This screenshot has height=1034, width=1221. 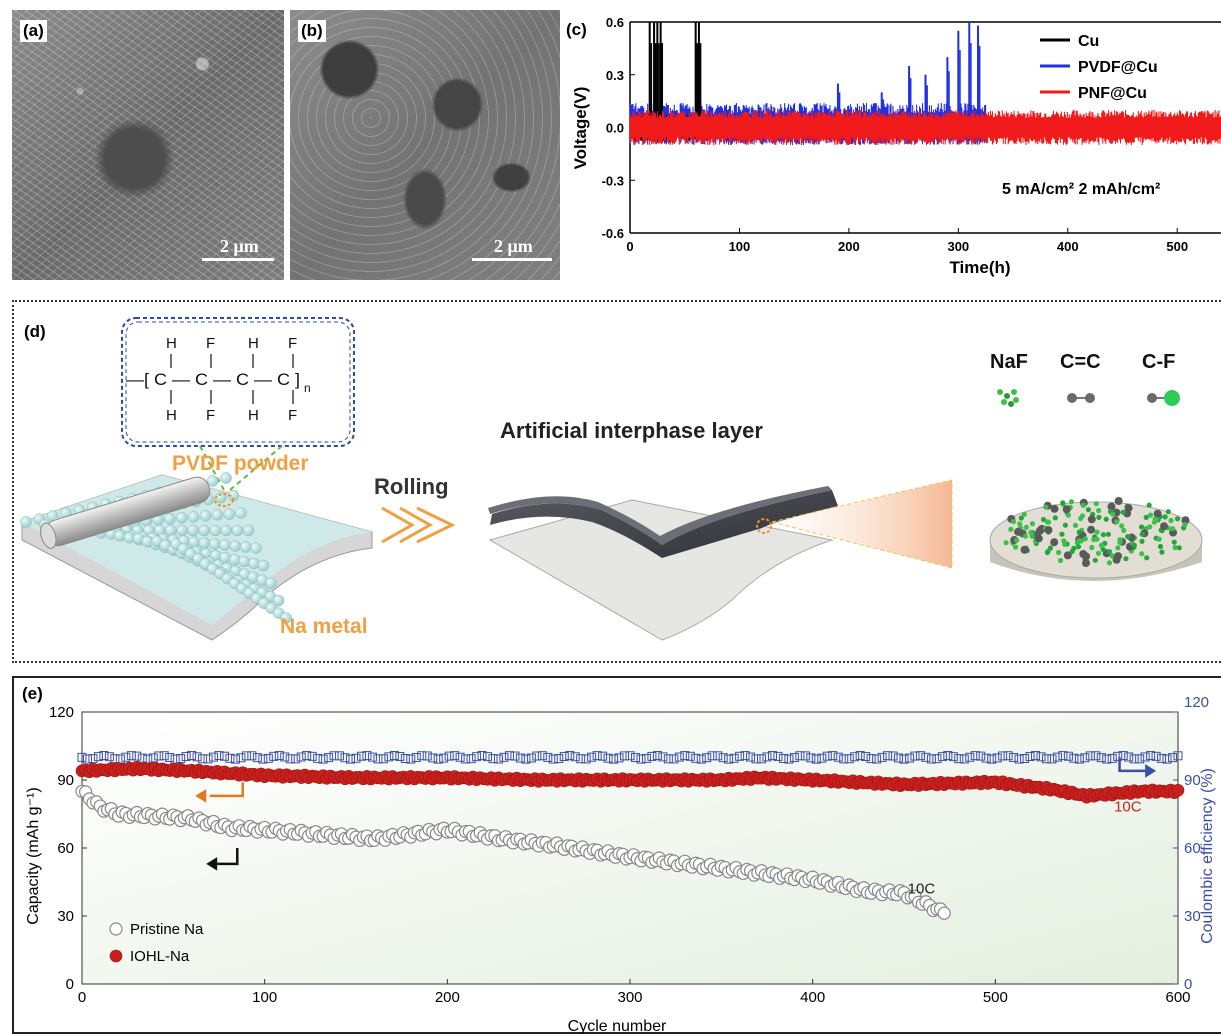 I want to click on atom-top-1: H, so click(x=171, y=343).